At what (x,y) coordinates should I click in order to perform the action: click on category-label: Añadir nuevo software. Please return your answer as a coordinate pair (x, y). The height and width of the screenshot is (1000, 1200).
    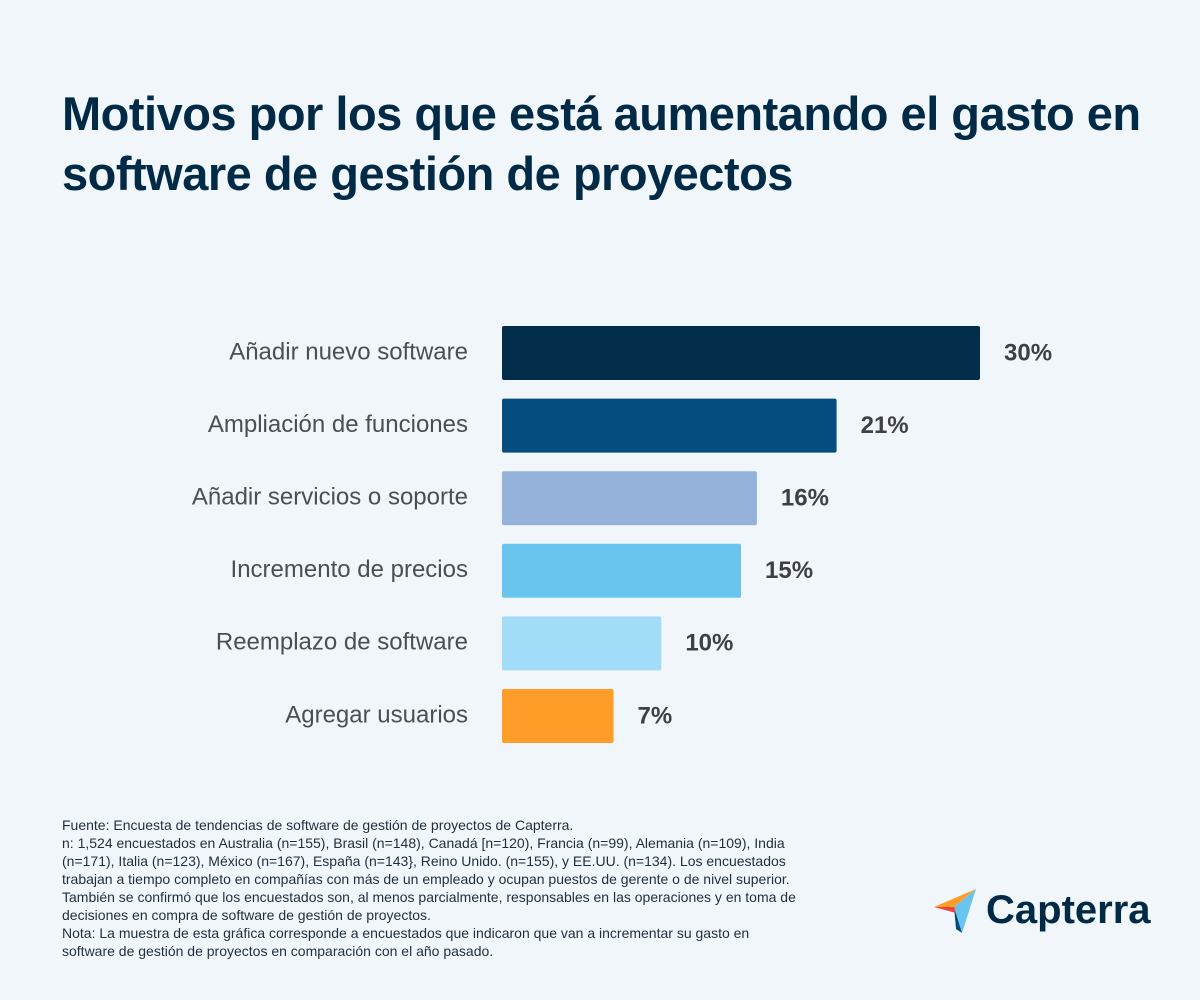
    Looking at the image, I should click on (348, 351).